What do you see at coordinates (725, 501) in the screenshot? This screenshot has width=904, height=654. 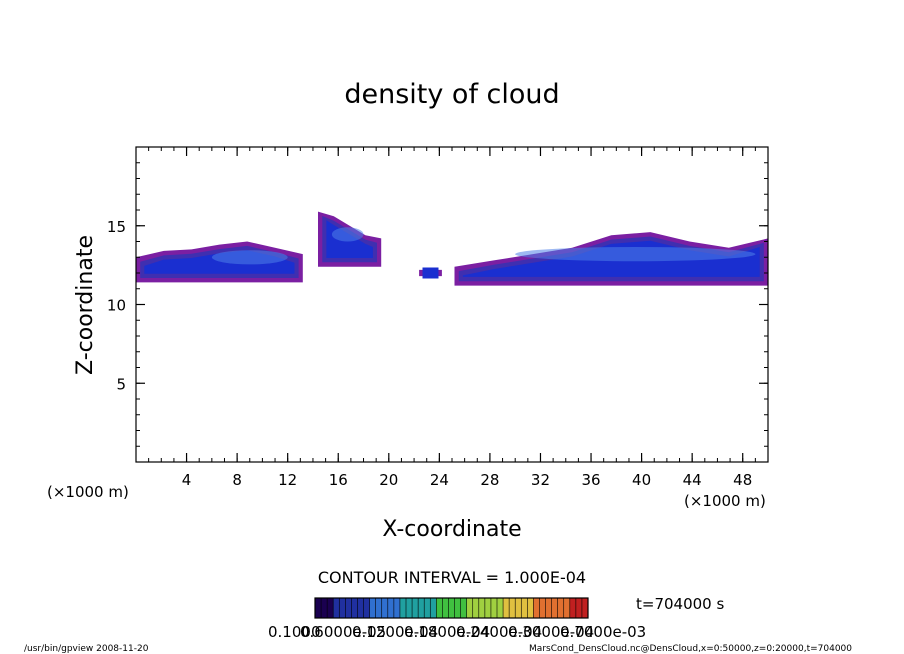 I see `x-unit-label: (×1000 m)` at bounding box center [725, 501].